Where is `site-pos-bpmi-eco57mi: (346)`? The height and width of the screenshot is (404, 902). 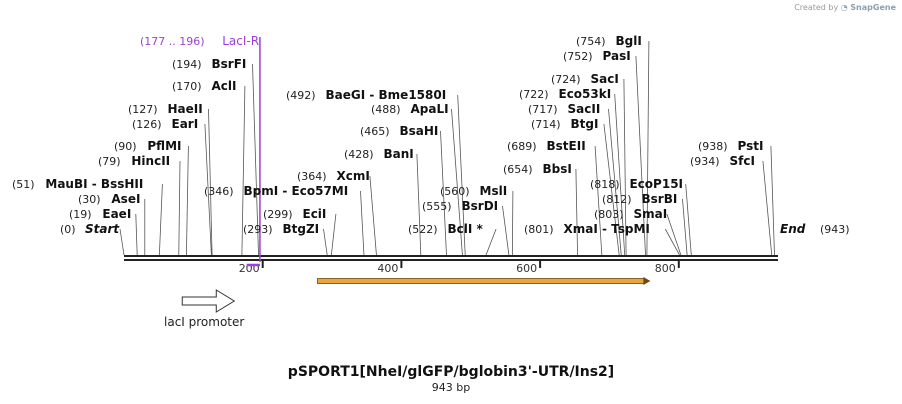
site-pos-bpmi-eco57mi: (346) is located at coordinates (219, 191).